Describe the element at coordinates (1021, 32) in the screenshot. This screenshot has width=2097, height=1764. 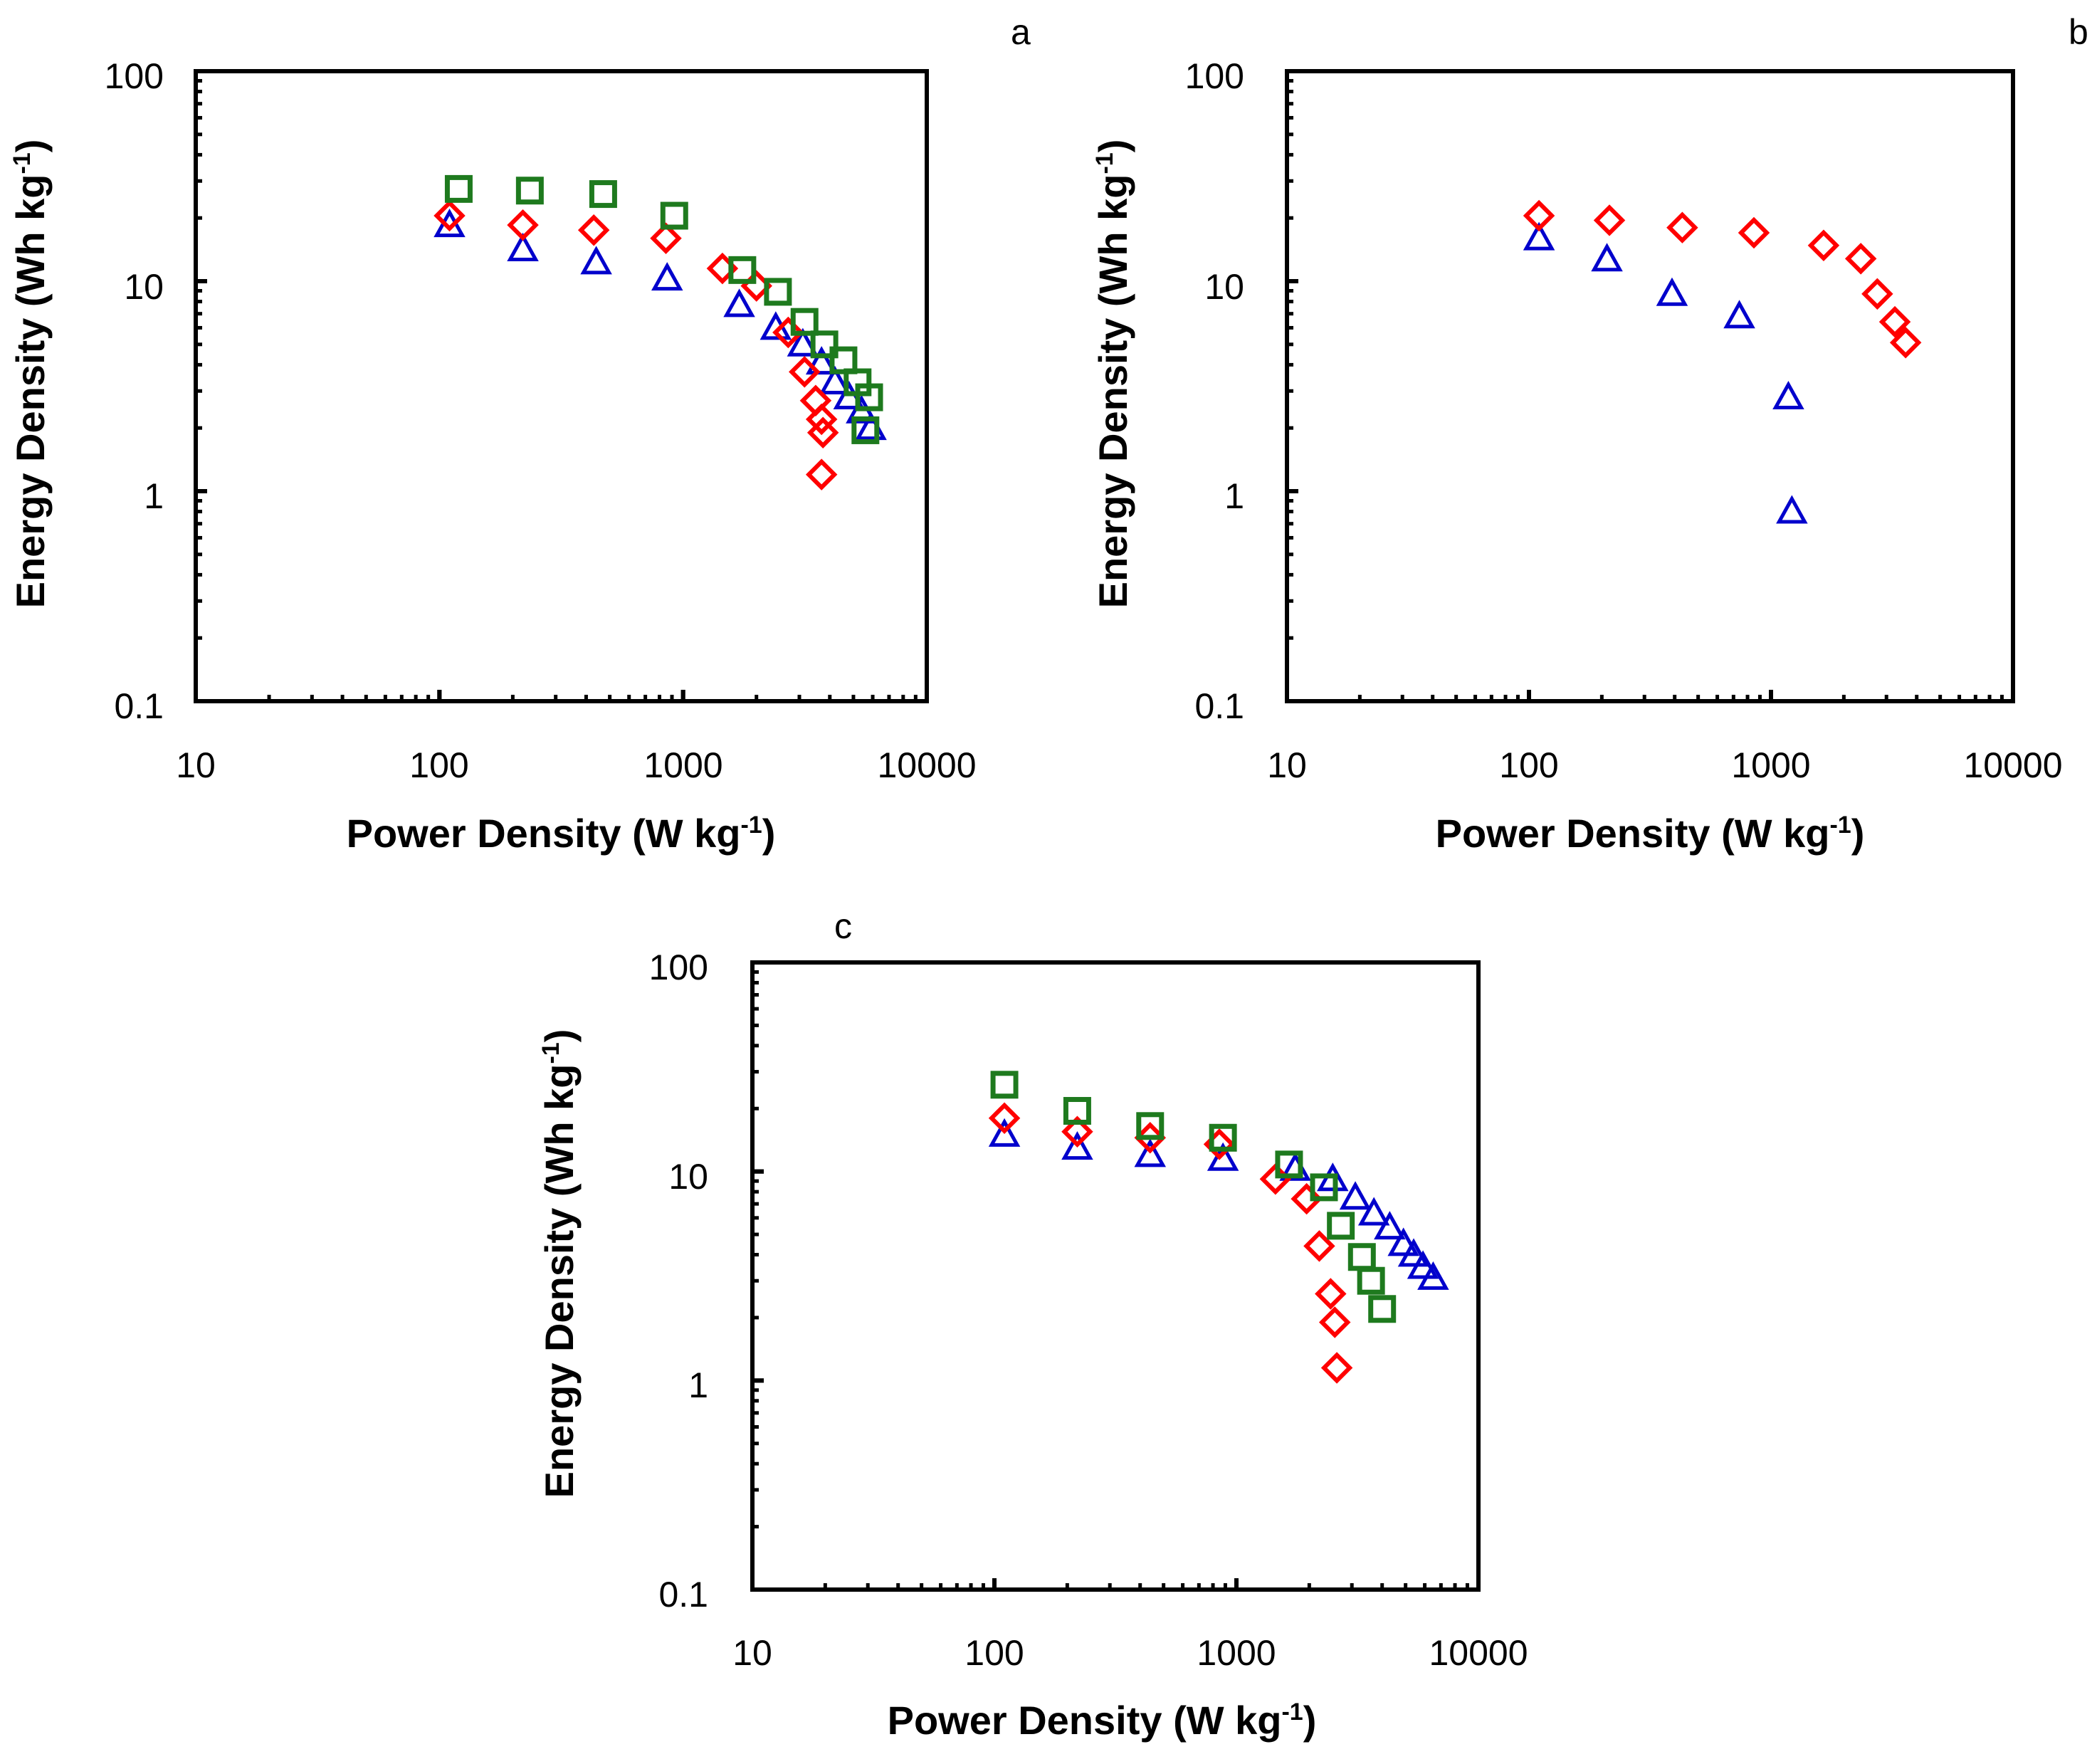
I see `panel-letter: a` at that location.